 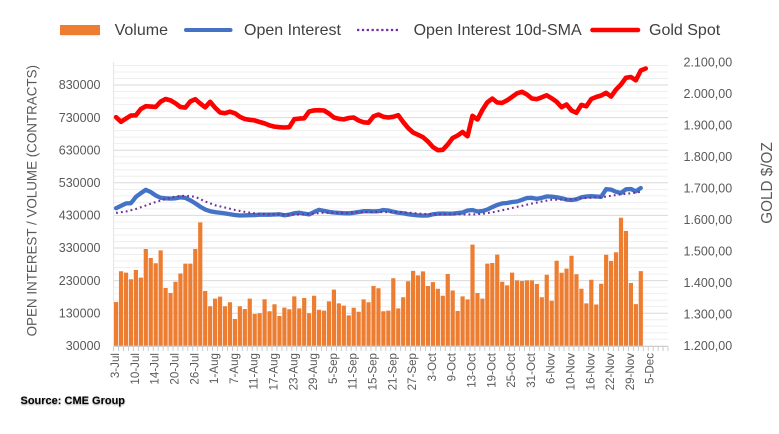 What do you see at coordinates (234, 368) in the screenshot?
I see `svg-text: 7-Aug` at bounding box center [234, 368].